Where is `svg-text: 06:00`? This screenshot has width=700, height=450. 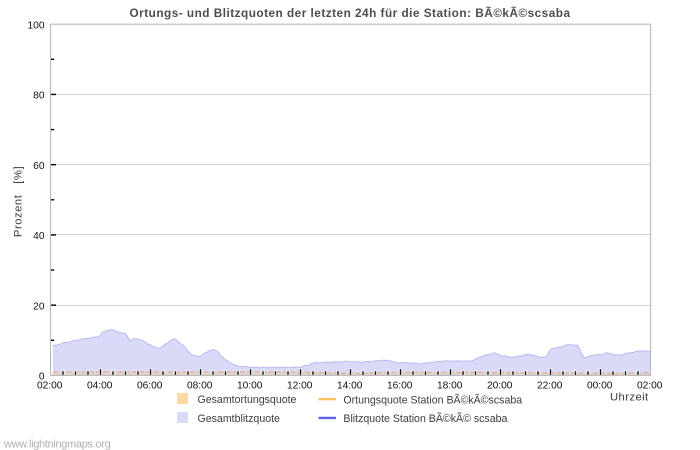
svg-text: 06:00 is located at coordinates (150, 385).